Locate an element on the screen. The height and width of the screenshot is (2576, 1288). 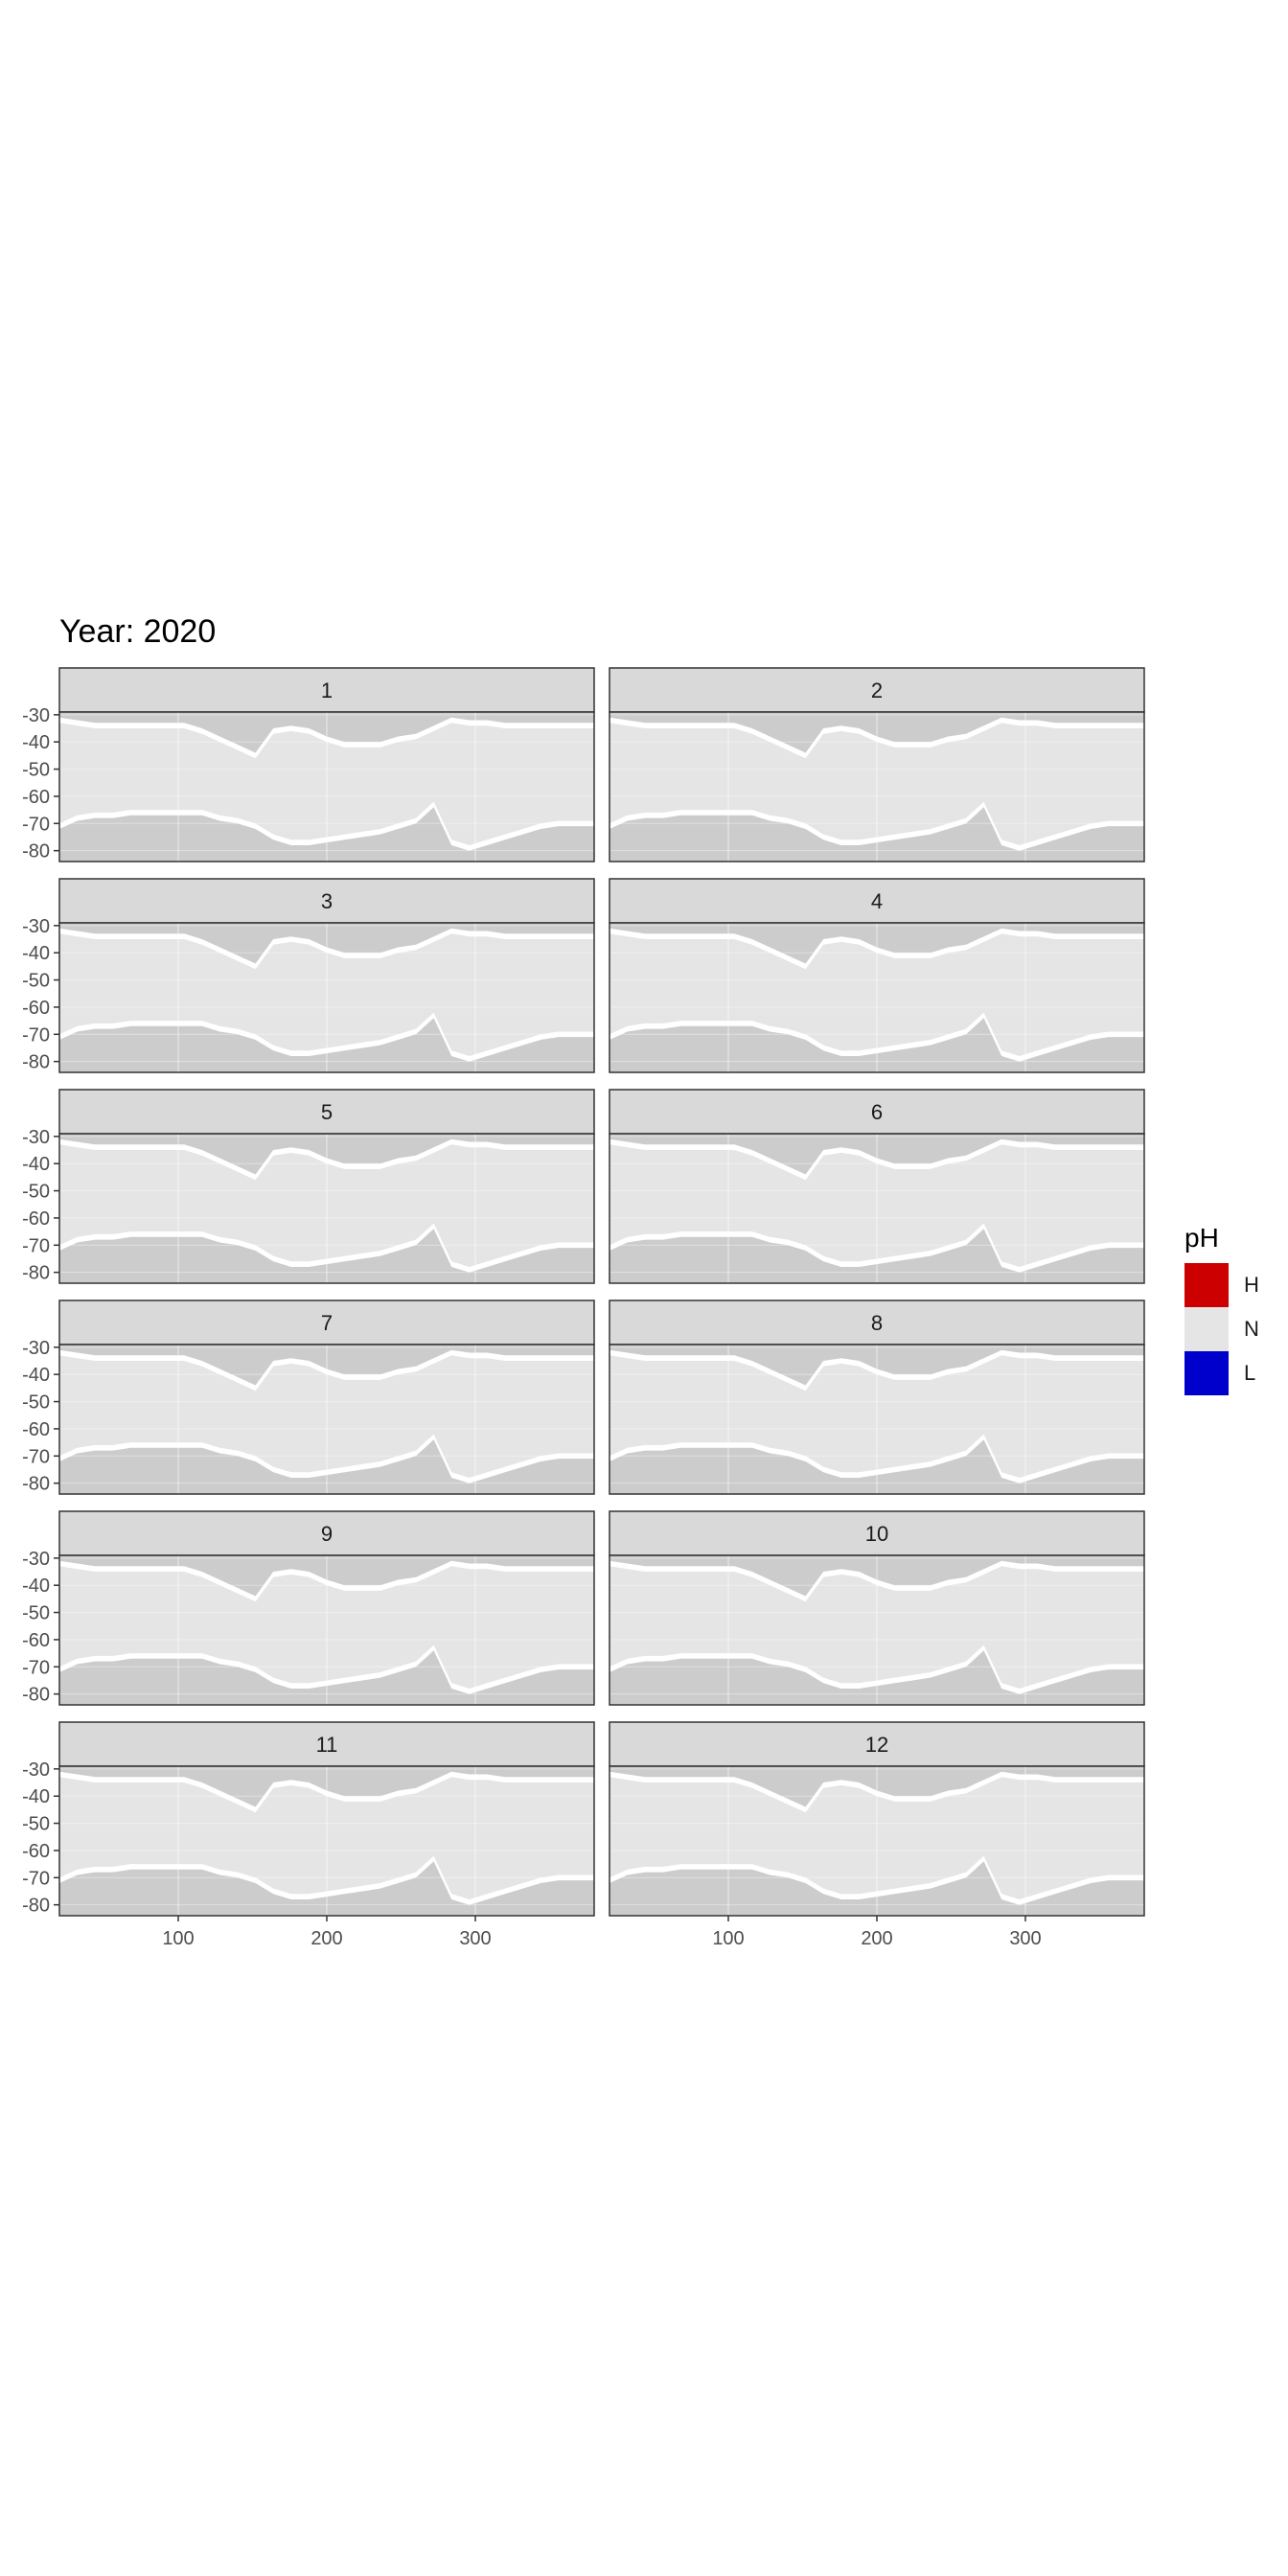
facet-strip-label: 1 is located at coordinates (327, 690).